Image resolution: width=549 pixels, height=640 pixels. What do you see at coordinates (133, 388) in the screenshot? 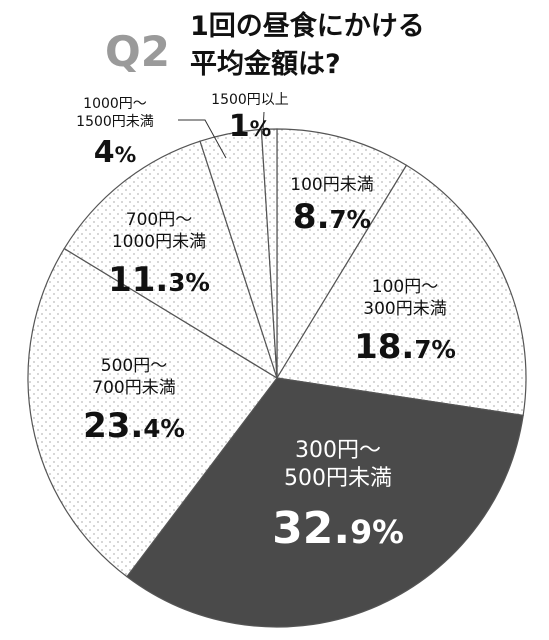
I see `slice-category-label: 700円未満` at bounding box center [133, 388].